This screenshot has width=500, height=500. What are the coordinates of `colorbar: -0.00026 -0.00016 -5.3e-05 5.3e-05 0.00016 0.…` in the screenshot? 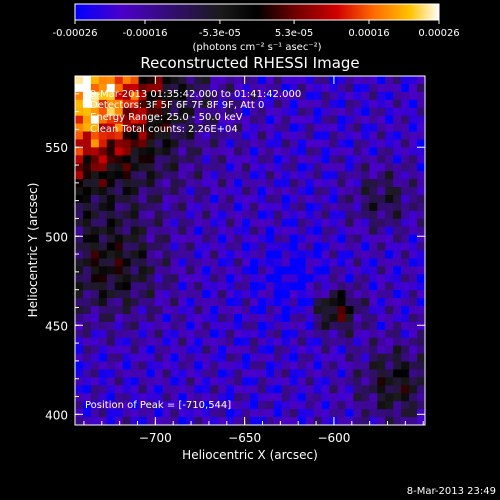 It's located at (256, 28).